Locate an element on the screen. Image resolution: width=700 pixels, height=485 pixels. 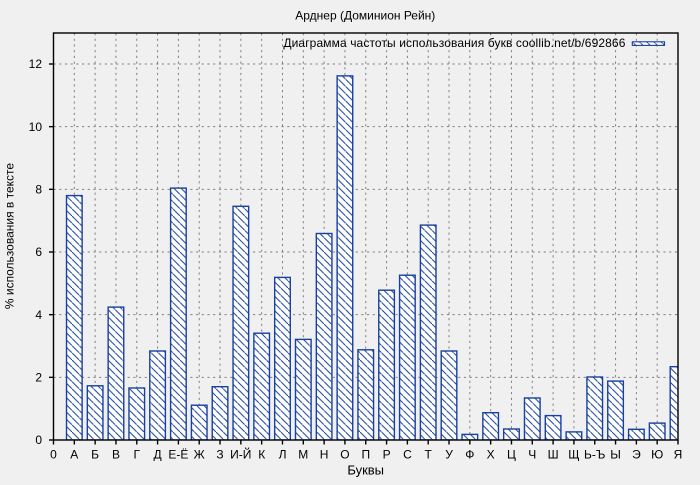
svg-text: Я is located at coordinates (678, 455).